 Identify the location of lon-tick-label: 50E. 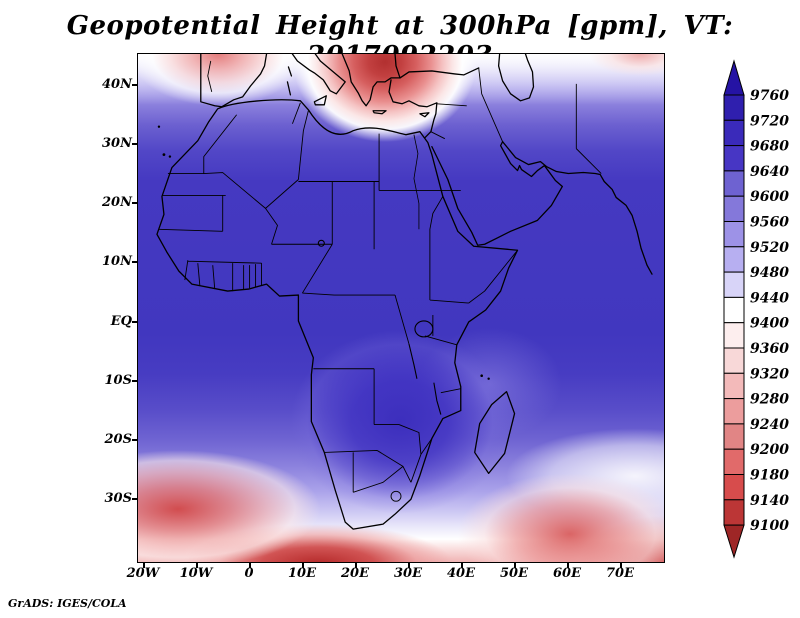
(514, 573).